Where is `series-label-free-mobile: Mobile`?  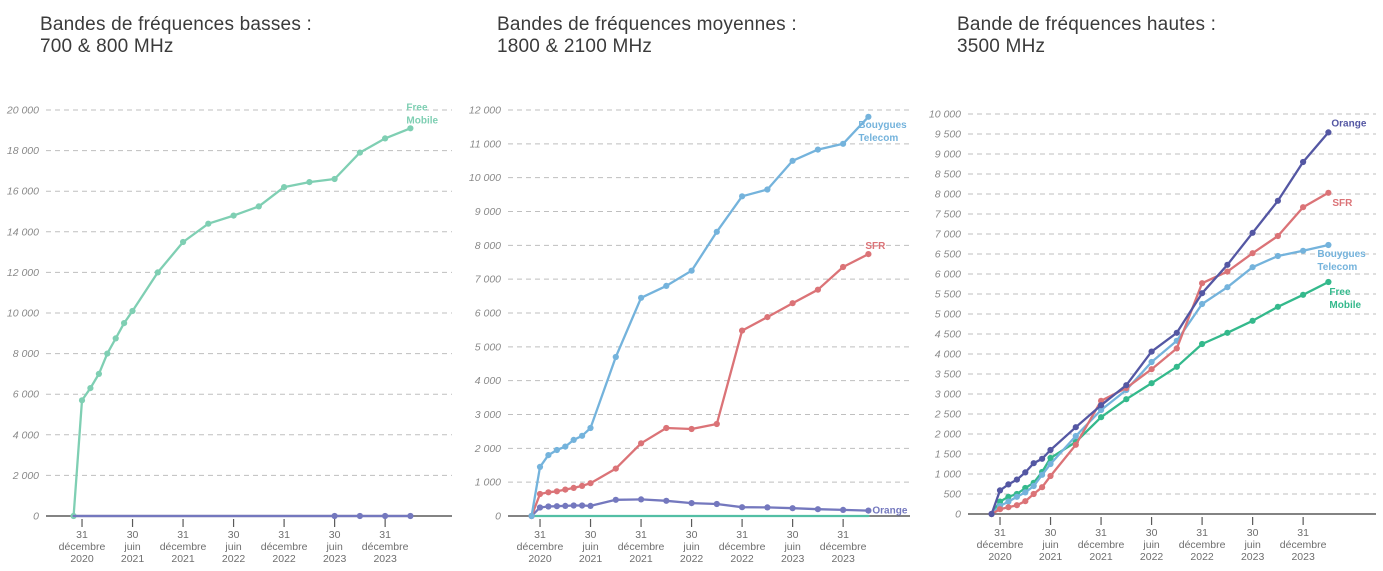 series-label-free-mobile: Mobile is located at coordinates (422, 120).